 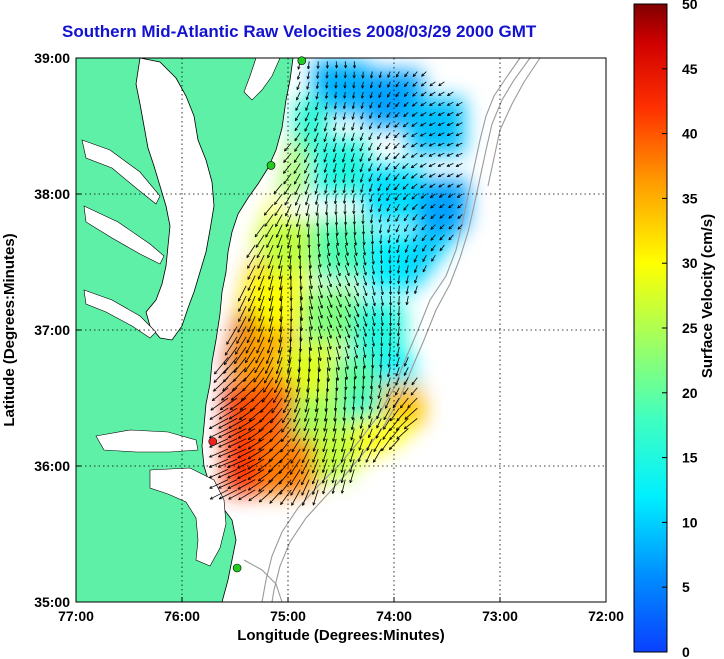 What do you see at coordinates (707, 296) in the screenshot?
I see `colorbar-label: Surface Velocity (cm/s)` at bounding box center [707, 296].